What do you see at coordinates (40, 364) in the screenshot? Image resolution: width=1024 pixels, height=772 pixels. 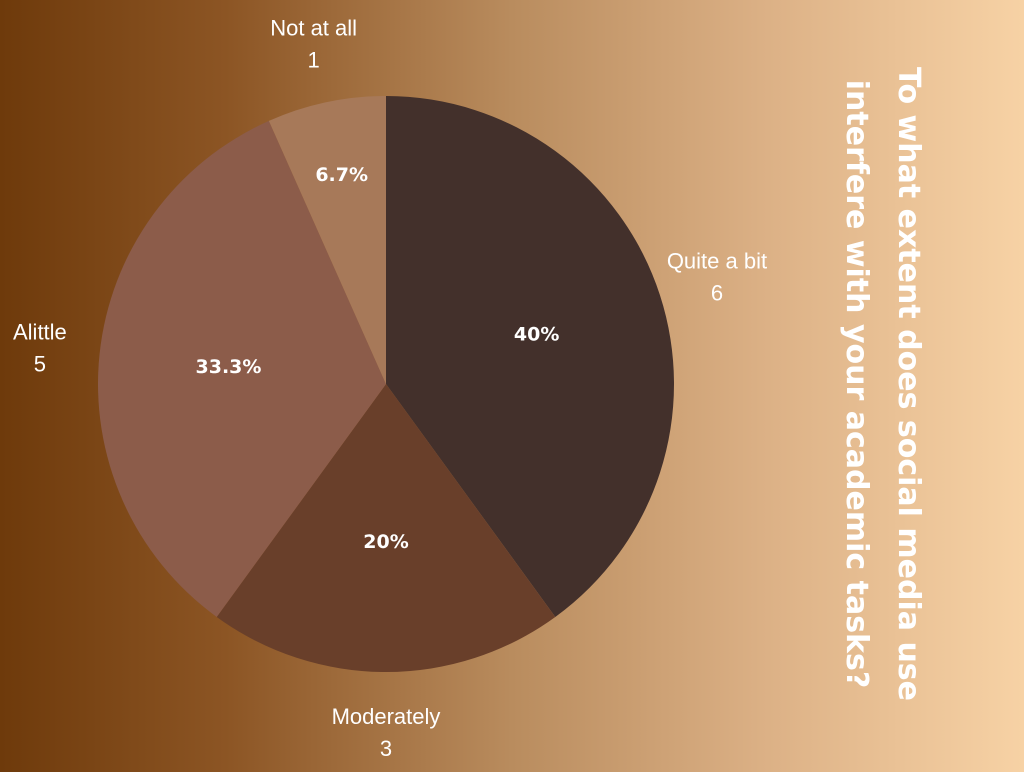 I see `slice-value-label: 5` at bounding box center [40, 364].